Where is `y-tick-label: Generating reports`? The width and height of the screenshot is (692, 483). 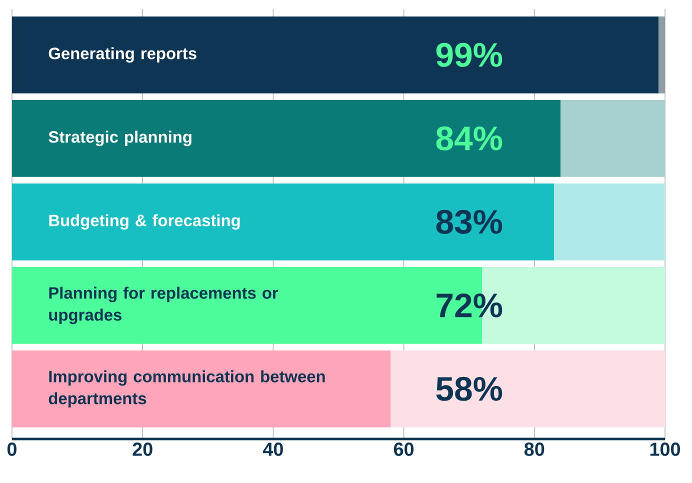
y-tick-label: Generating reports is located at coordinates (122, 55).